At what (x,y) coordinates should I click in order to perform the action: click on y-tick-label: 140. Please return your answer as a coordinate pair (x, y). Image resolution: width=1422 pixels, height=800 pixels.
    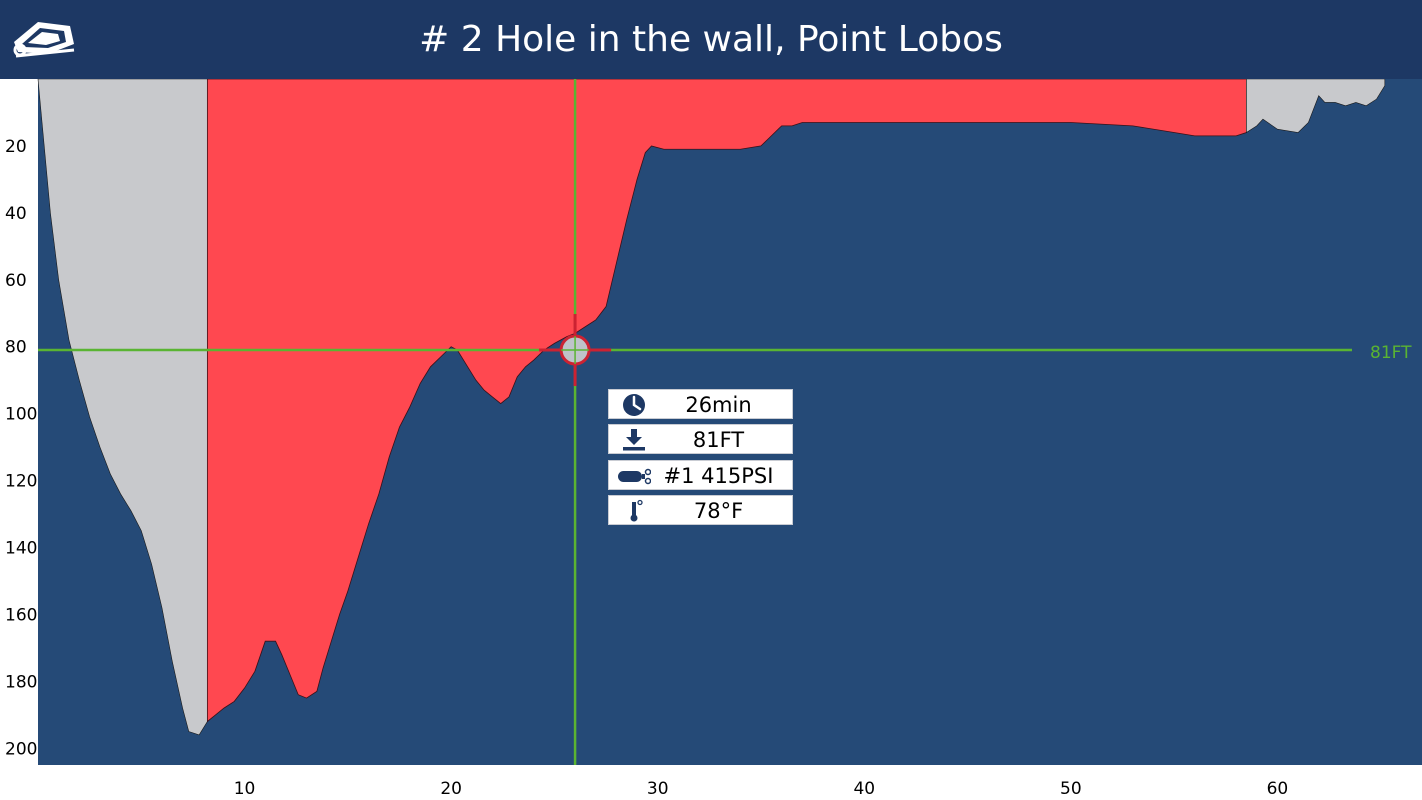
    Looking at the image, I should click on (21, 548).